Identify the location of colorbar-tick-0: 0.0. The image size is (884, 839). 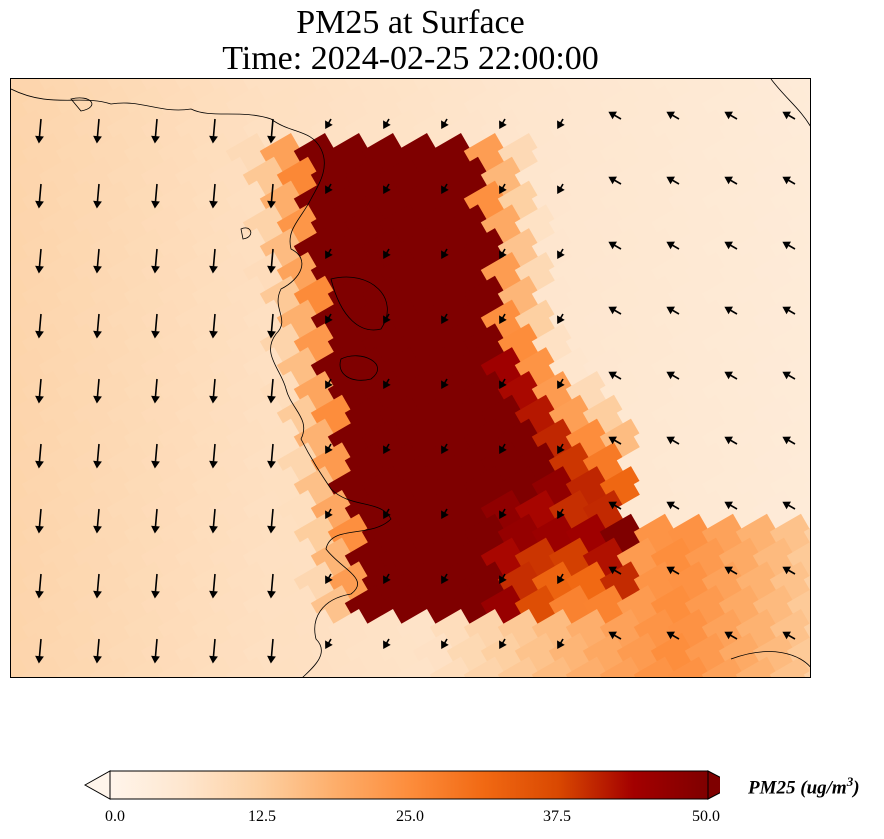
(115, 816).